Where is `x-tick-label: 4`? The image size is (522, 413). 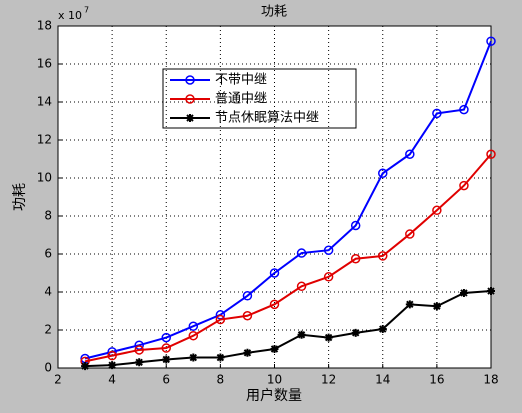
x-tick-label: 4 is located at coordinates (112, 380).